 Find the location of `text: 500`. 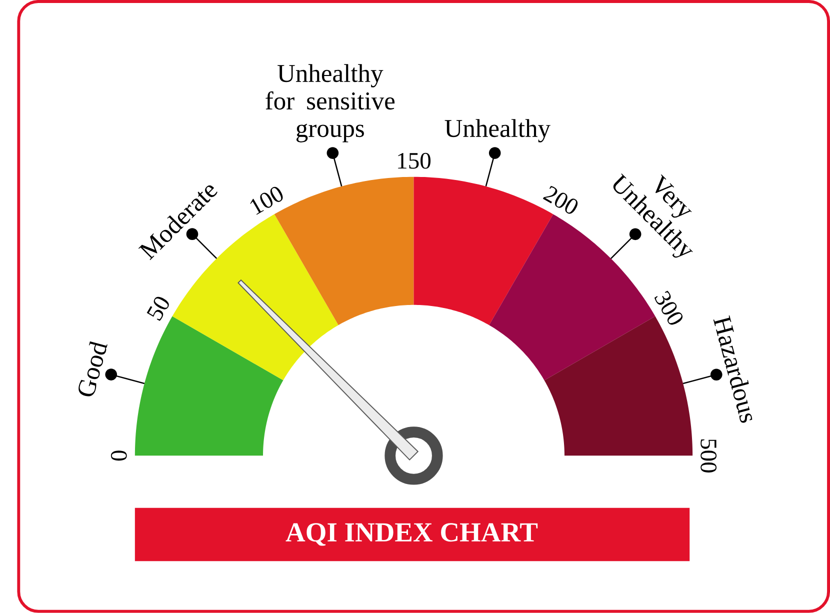

text: 500 is located at coordinates (708, 456).